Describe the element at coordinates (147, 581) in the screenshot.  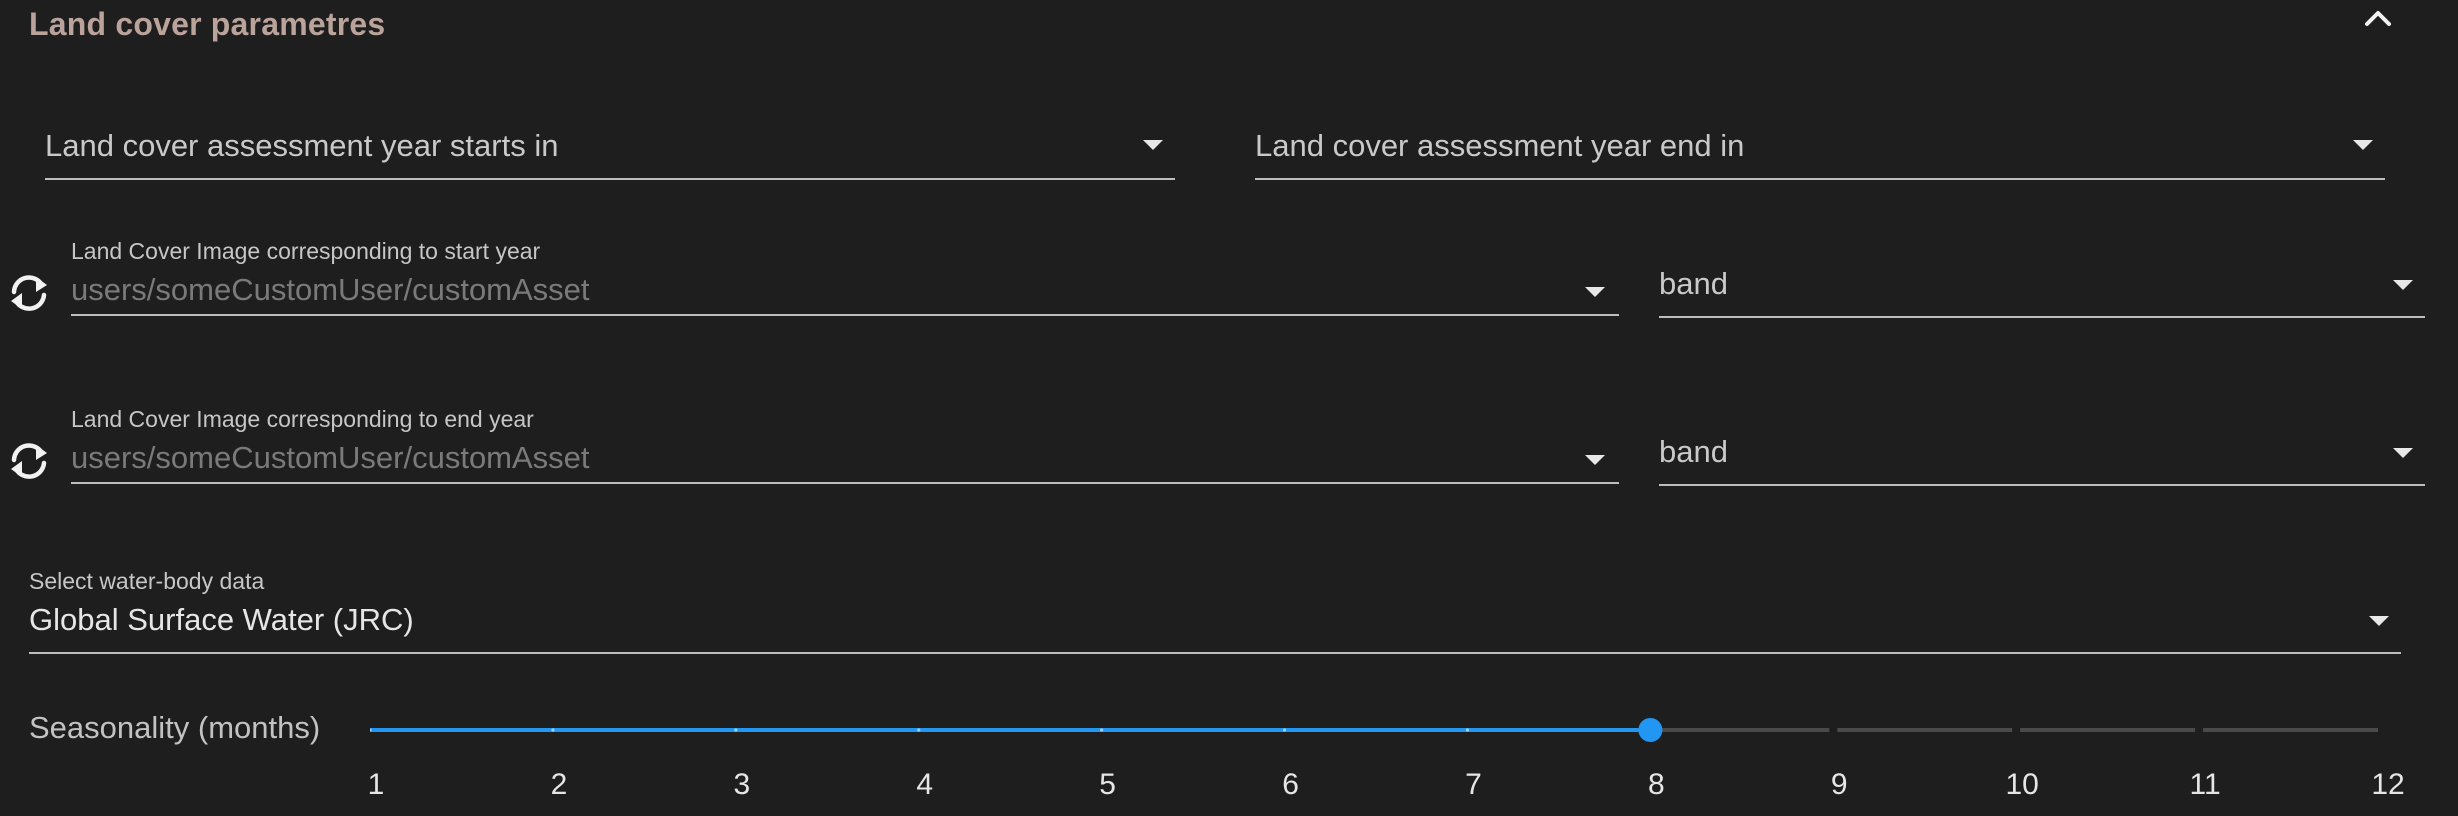
I see `water-body-label: Select water-body data` at that location.